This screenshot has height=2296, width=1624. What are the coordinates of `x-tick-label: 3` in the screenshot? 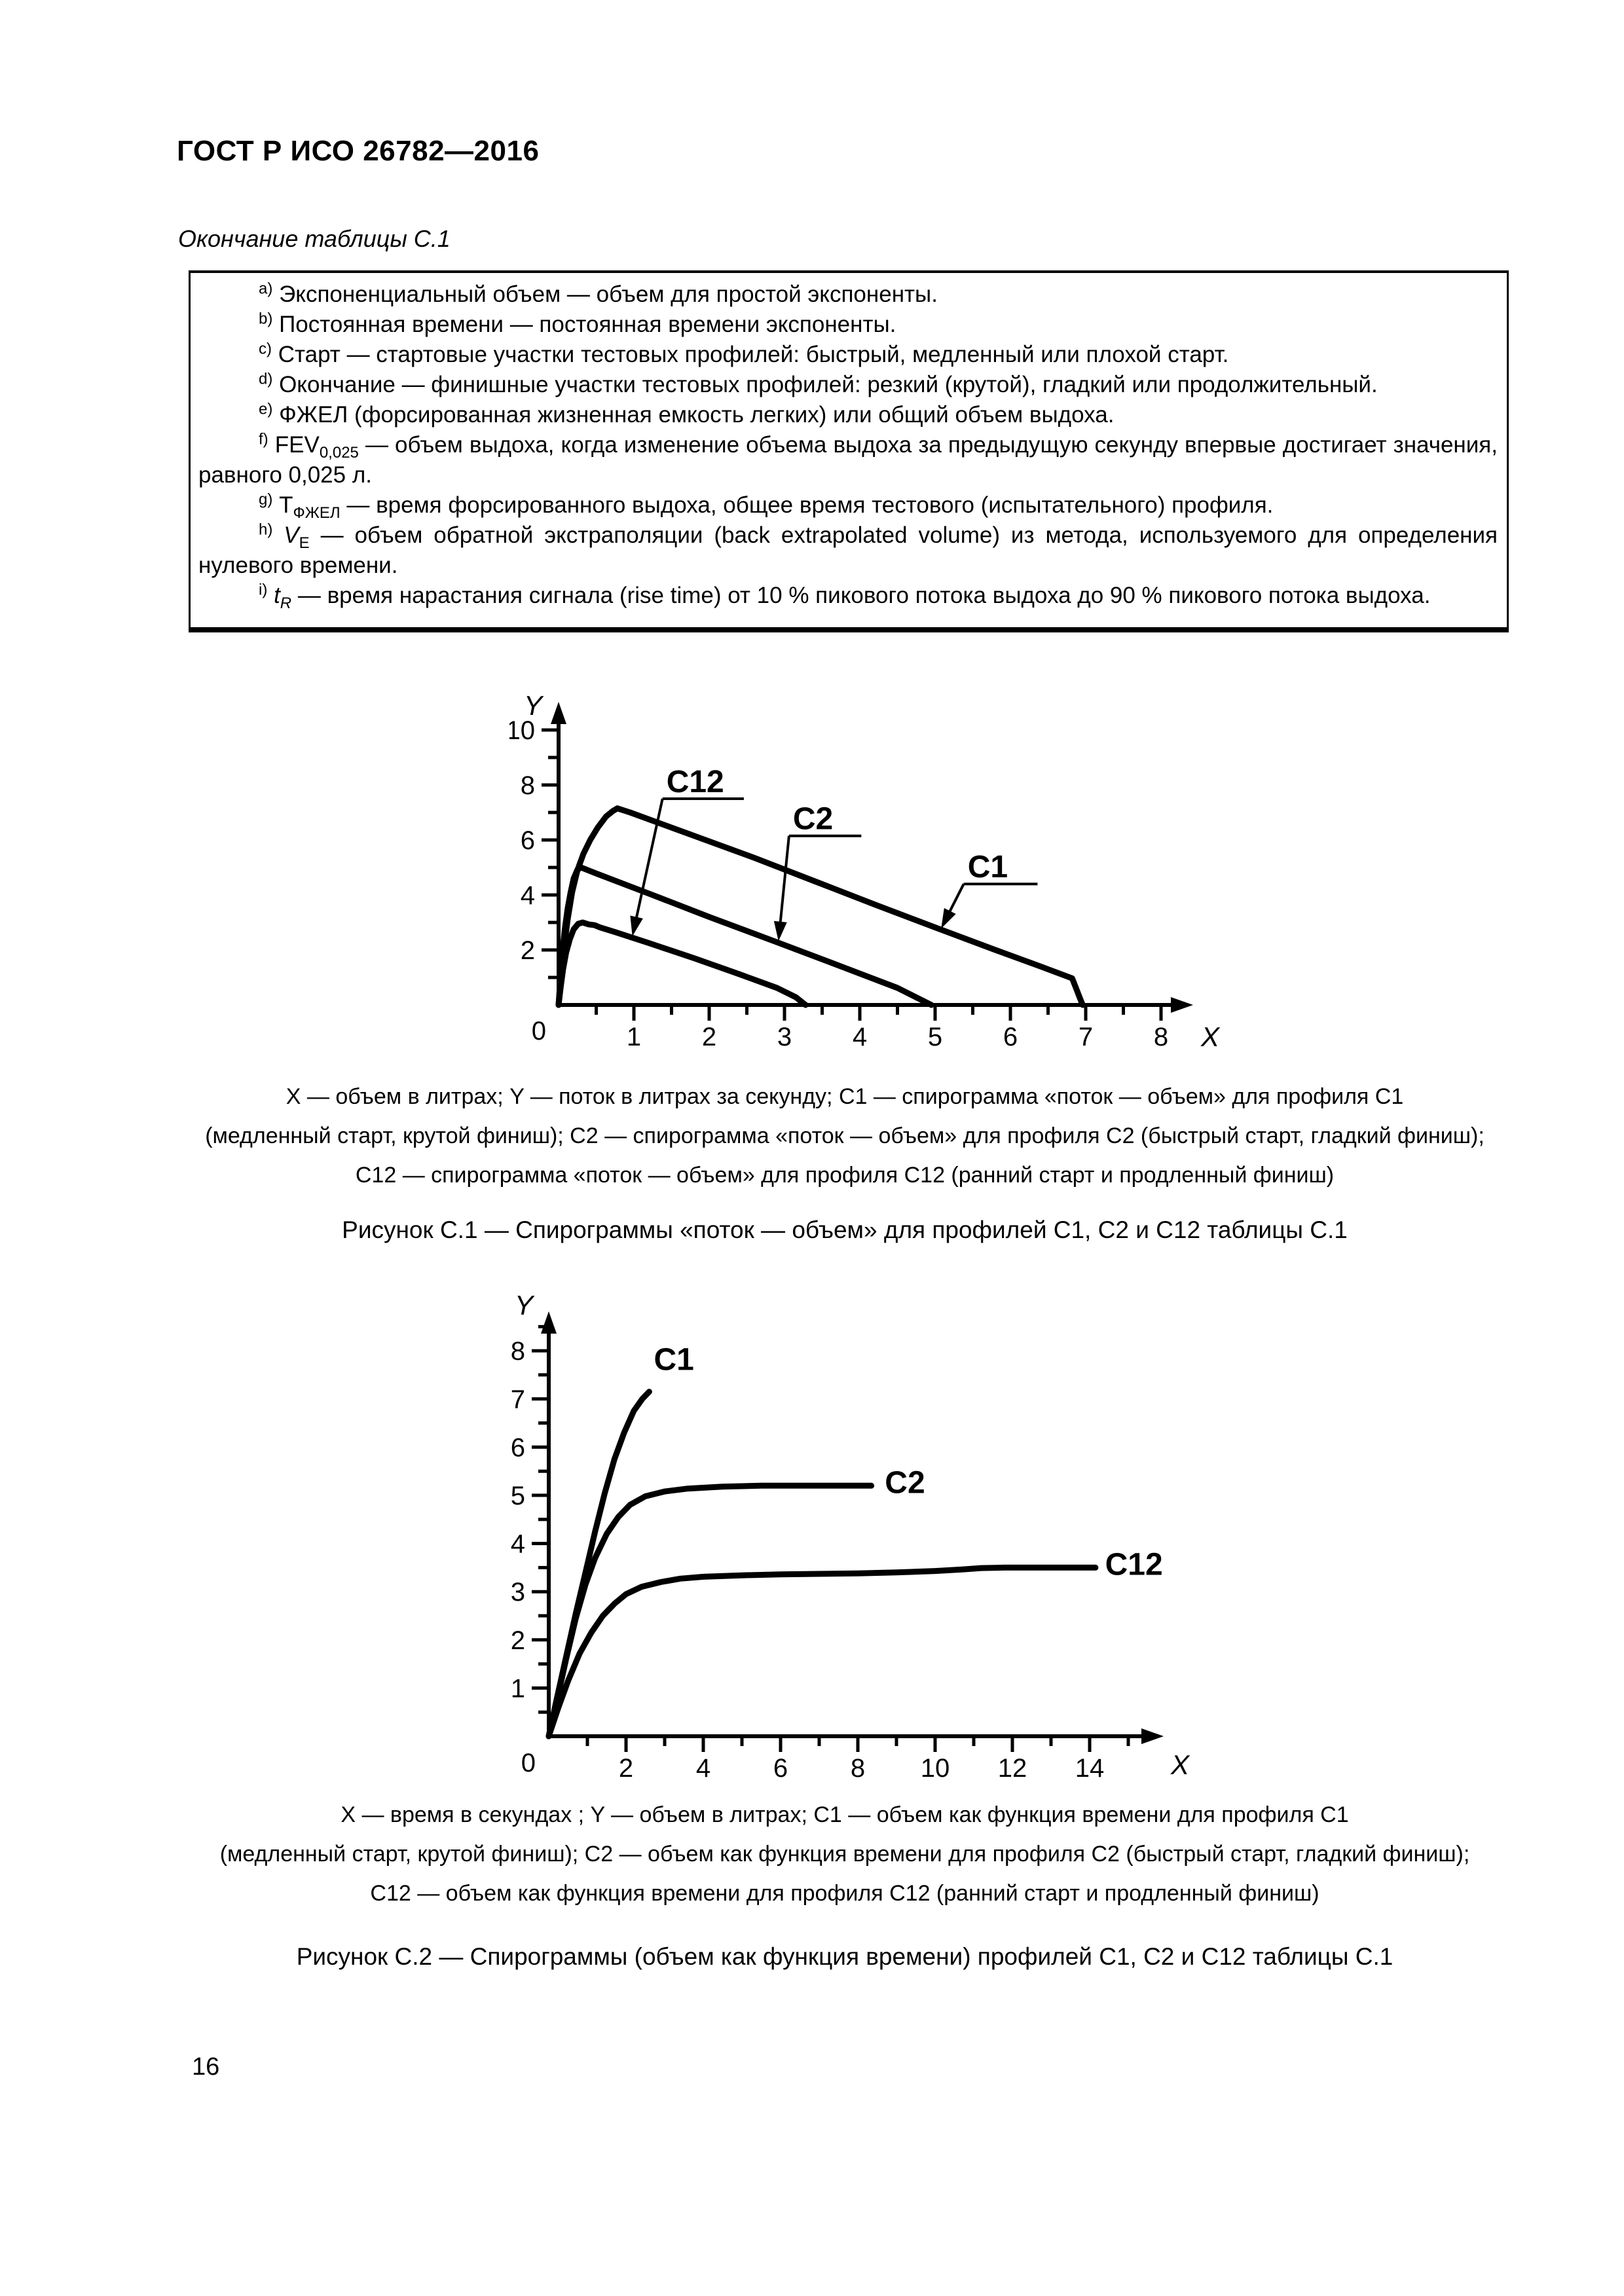 It's located at (784, 1037).